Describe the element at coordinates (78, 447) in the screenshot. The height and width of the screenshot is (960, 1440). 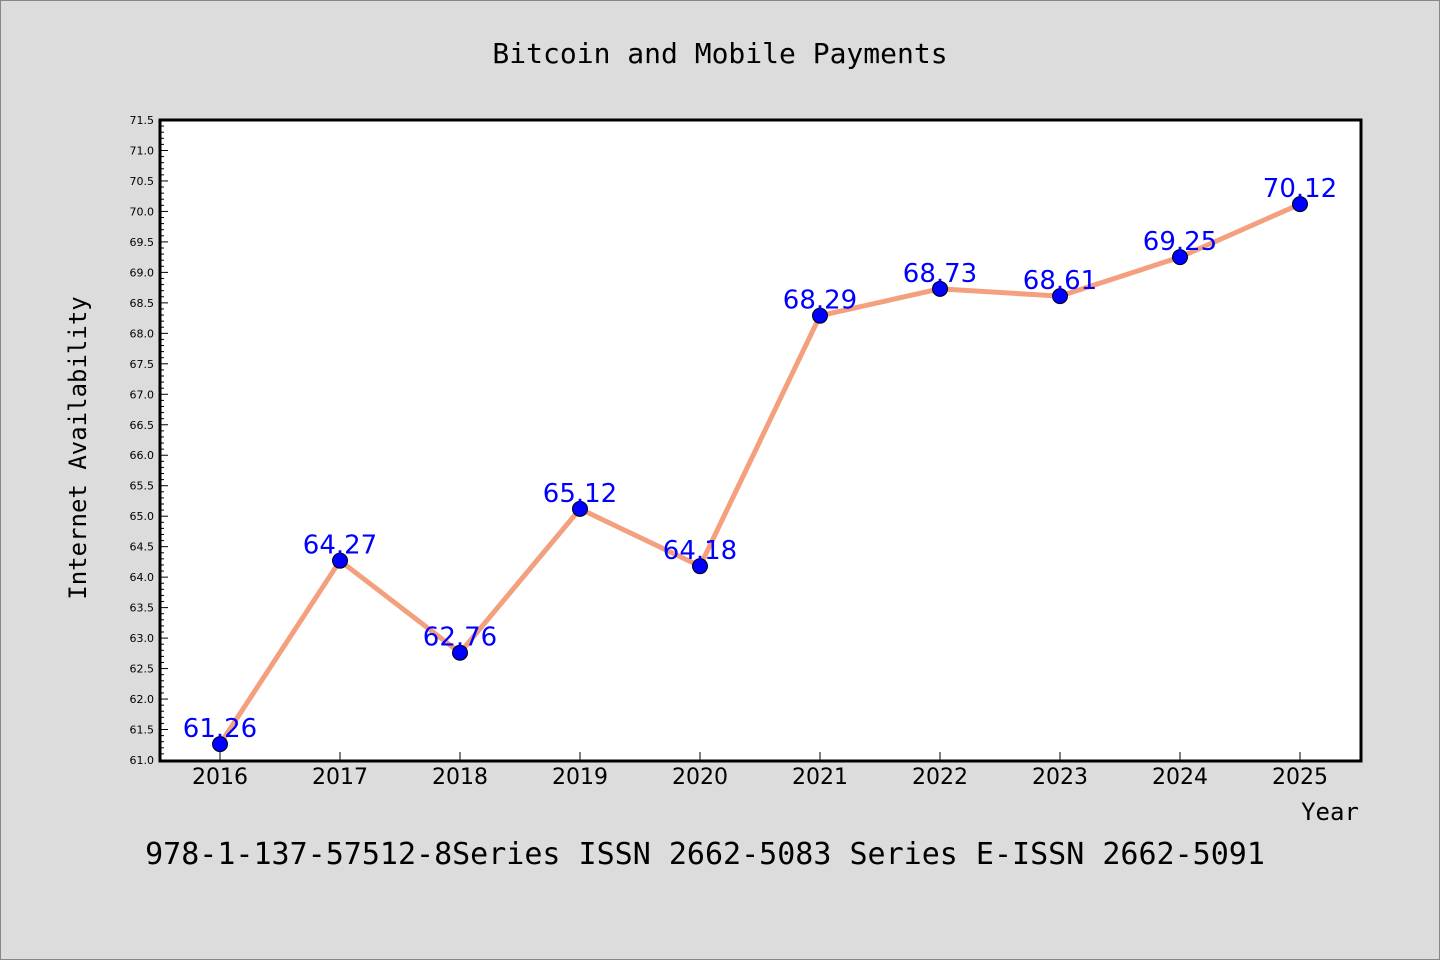
I see `y-axis-label: Internet Availability` at that location.